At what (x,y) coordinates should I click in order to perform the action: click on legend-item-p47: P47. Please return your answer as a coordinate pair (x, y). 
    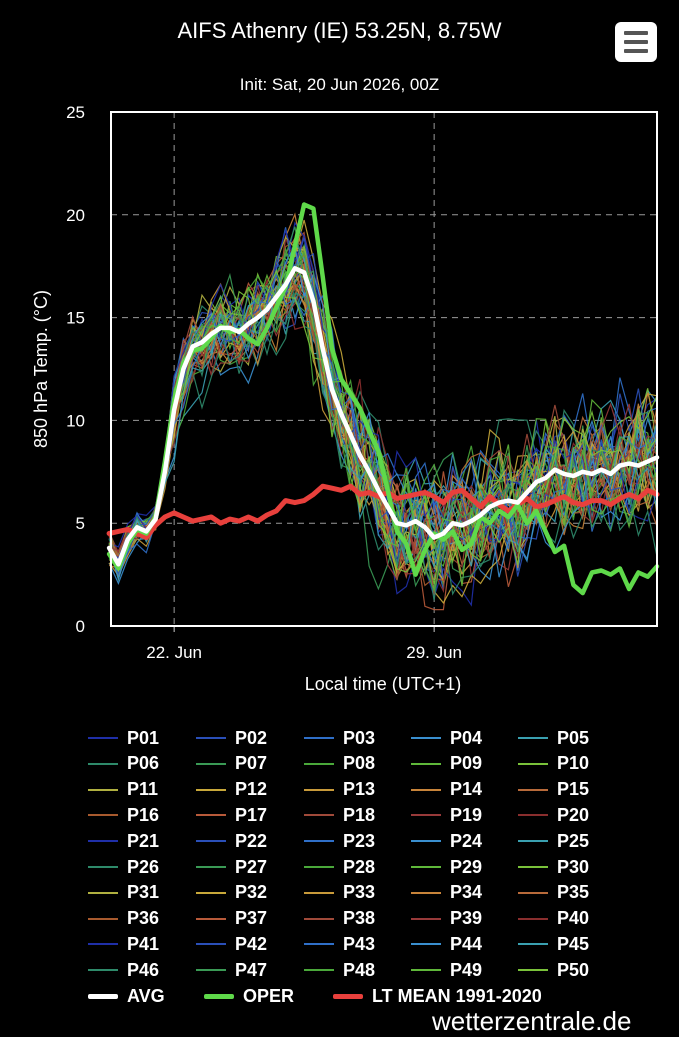
    Looking at the image, I should click on (231, 970).